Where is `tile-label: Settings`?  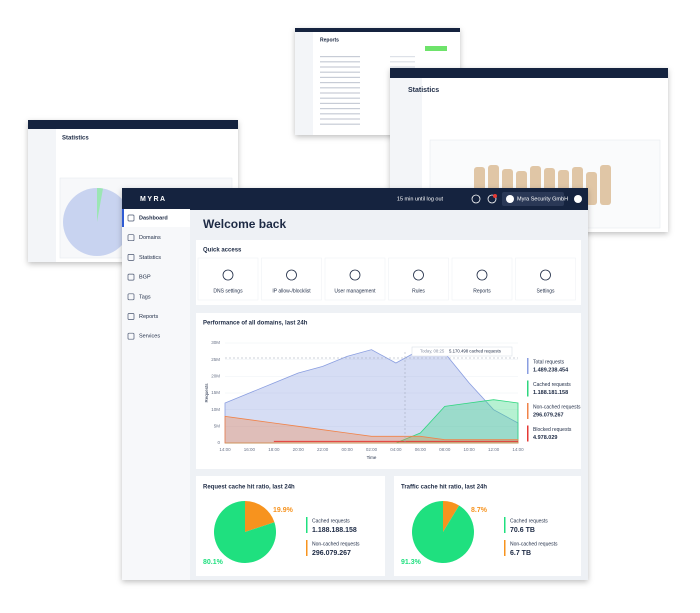 tile-label: Settings is located at coordinates (545, 291).